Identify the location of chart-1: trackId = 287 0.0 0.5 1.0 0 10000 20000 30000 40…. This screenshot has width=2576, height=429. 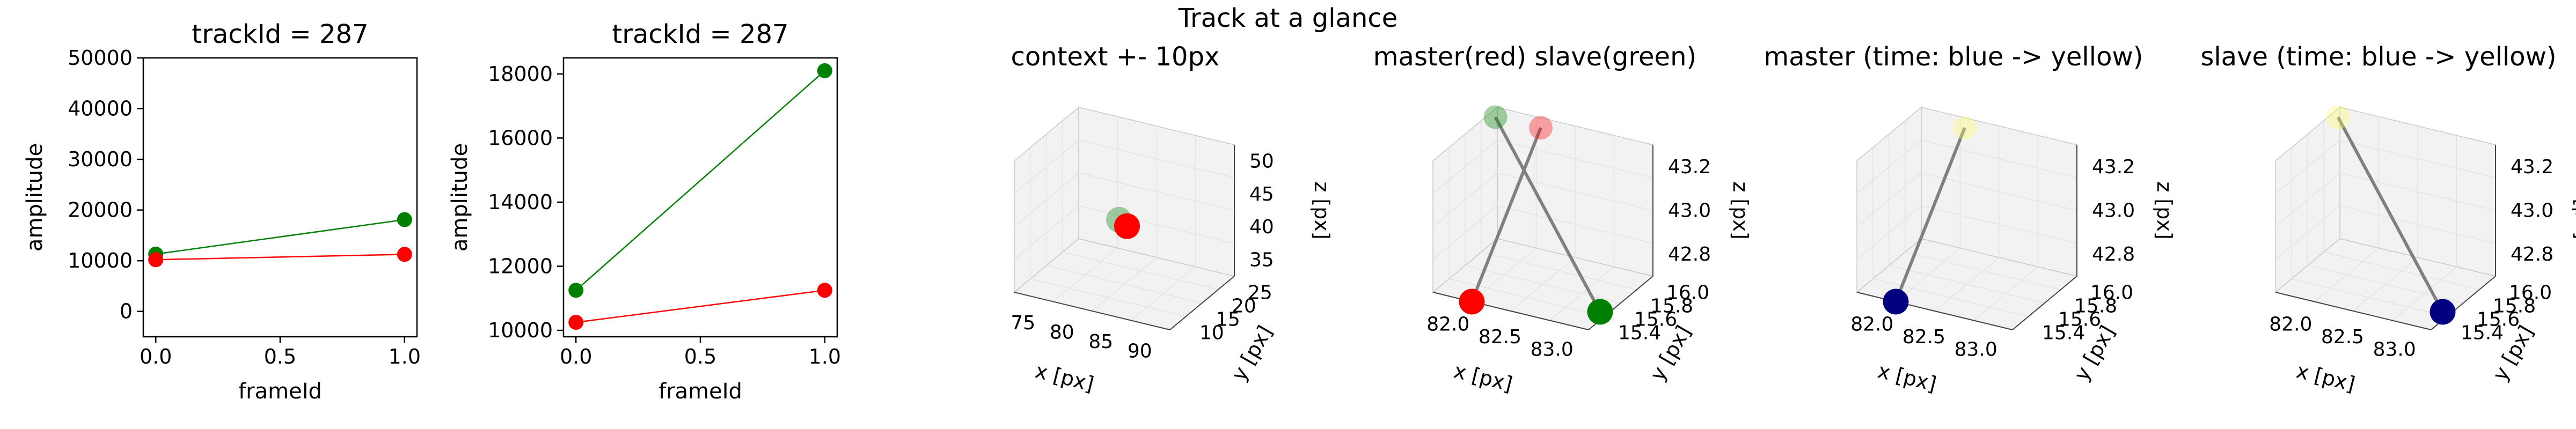
(222, 211).